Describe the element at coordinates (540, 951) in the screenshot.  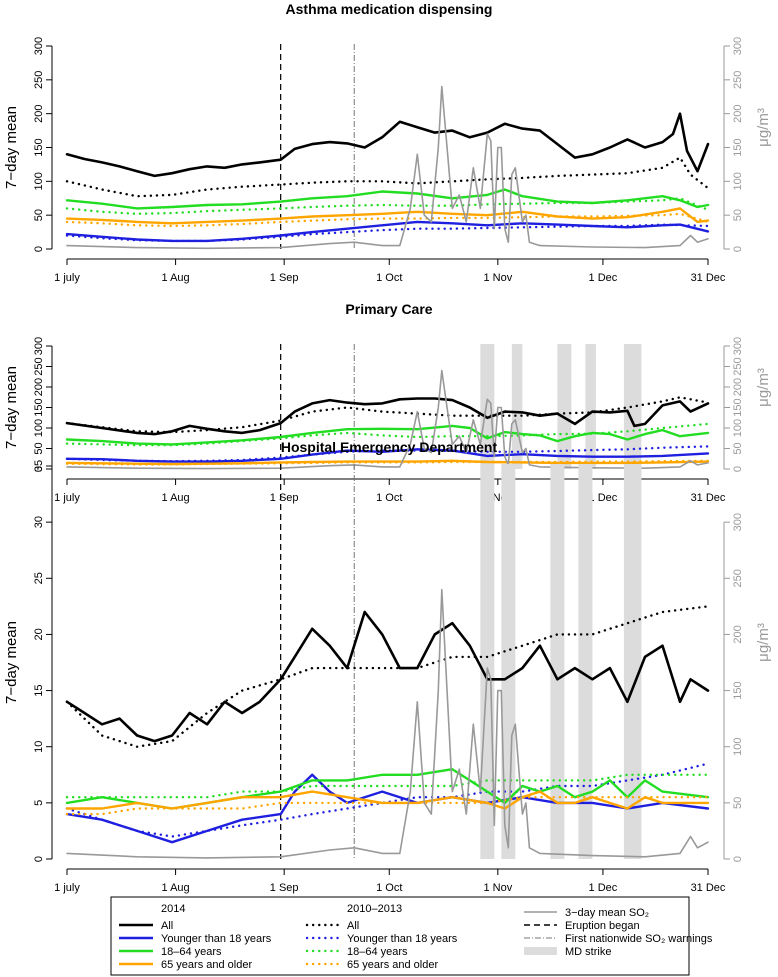
I see `legend-swatch` at that location.